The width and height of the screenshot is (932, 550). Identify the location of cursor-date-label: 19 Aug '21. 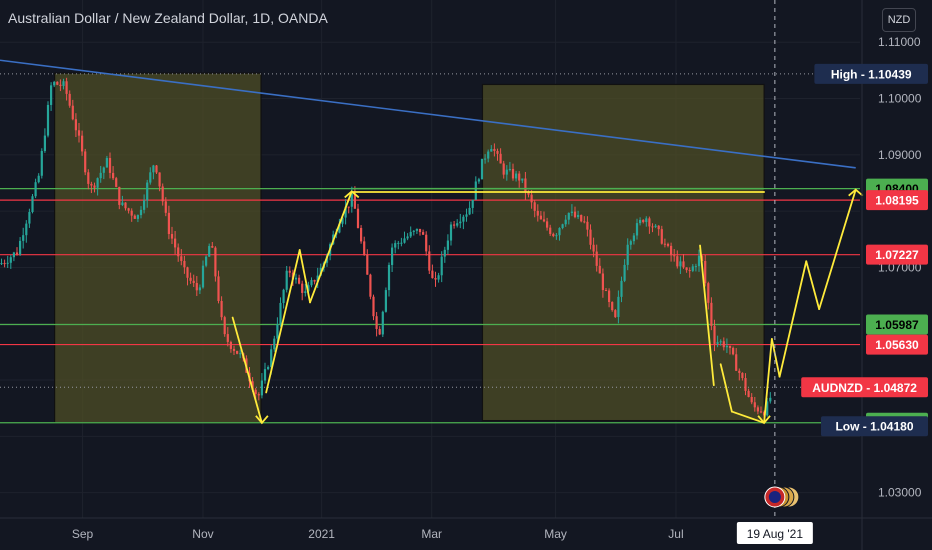
(774, 533).